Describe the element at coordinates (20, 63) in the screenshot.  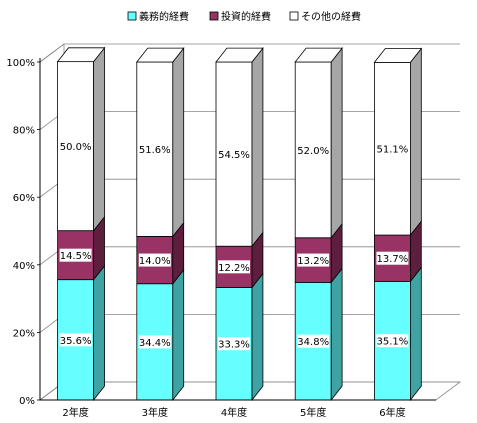
I see `y-tick-label: 100%` at that location.